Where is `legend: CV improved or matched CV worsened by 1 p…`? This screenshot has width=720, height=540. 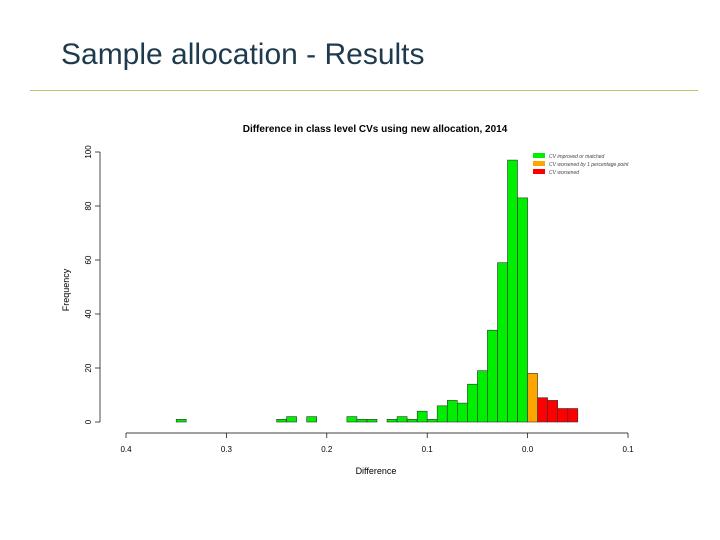 legend: CV improved or matched CV worsened by 1 p… is located at coordinates (581, 164).